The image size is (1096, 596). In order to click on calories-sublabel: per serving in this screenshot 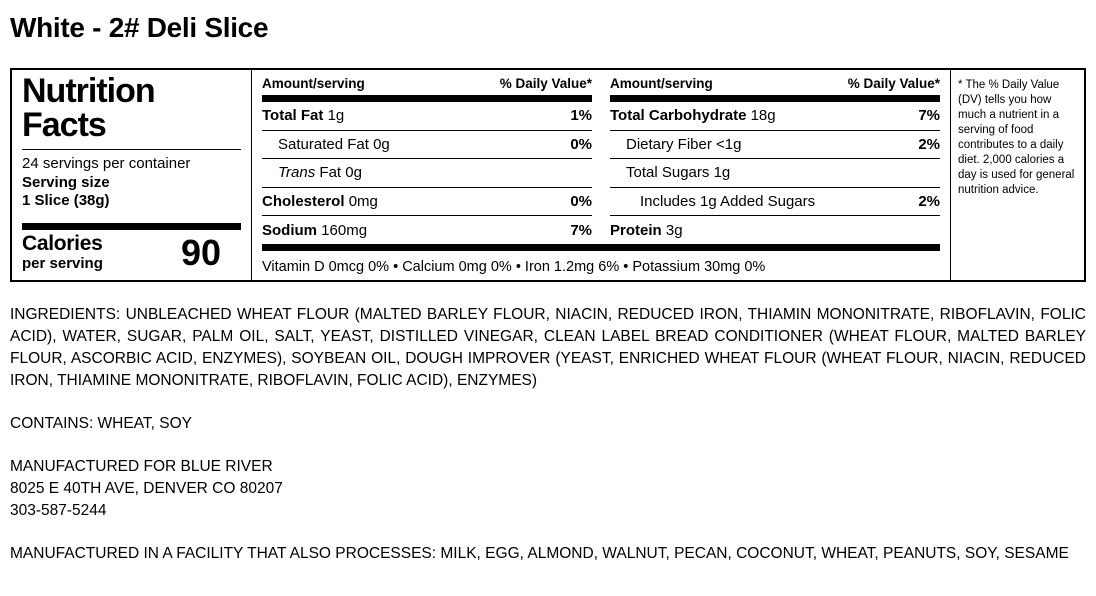, I will do `click(62, 263)`.